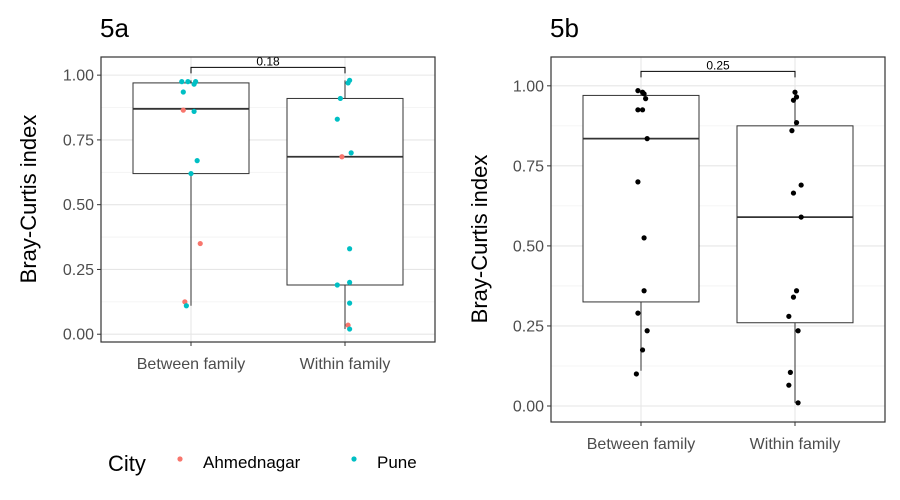 This screenshot has width=900, height=500. What do you see at coordinates (180, 459) in the screenshot?
I see `legend-key-ahmednagar` at bounding box center [180, 459].